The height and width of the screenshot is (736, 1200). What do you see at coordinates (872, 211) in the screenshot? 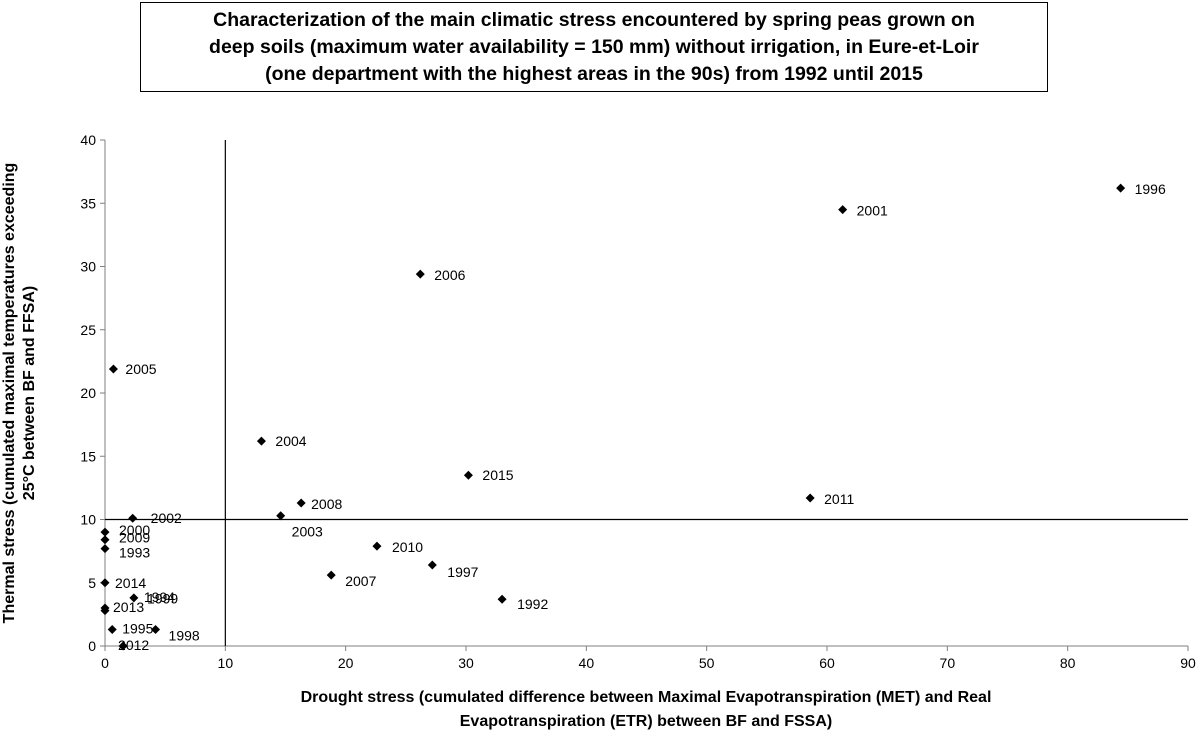
I see `data-label-2001: 2001` at bounding box center [872, 211].